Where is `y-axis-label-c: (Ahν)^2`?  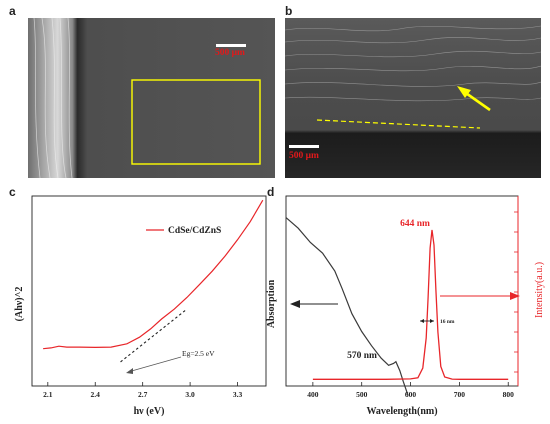
y-axis-label-c: (Ahν)^2 is located at coordinates (19, 304).